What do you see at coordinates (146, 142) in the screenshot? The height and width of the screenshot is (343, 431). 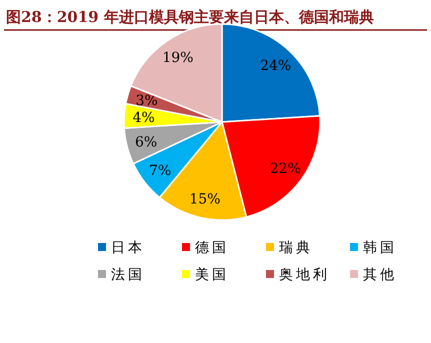 I see `data-label: 6%` at bounding box center [146, 142].